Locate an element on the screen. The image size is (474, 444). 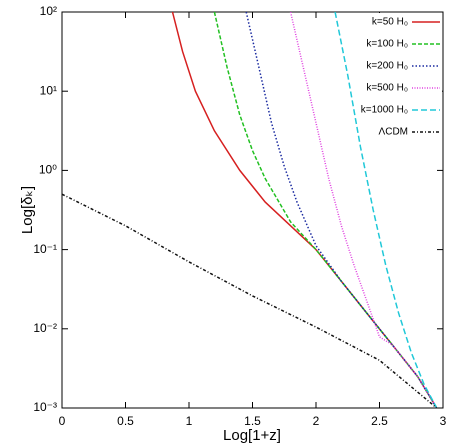
x-tick-label: 2 is located at coordinates (316, 421).